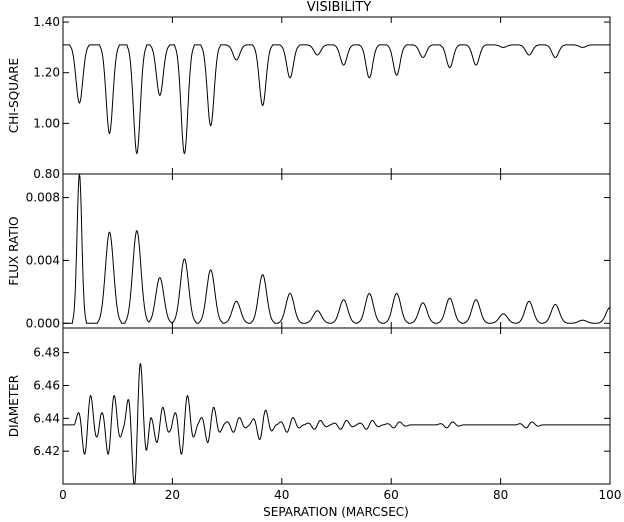  Describe the element at coordinates (43, 198) in the screenshot. I see `y-tick-label: 0.008` at that location.